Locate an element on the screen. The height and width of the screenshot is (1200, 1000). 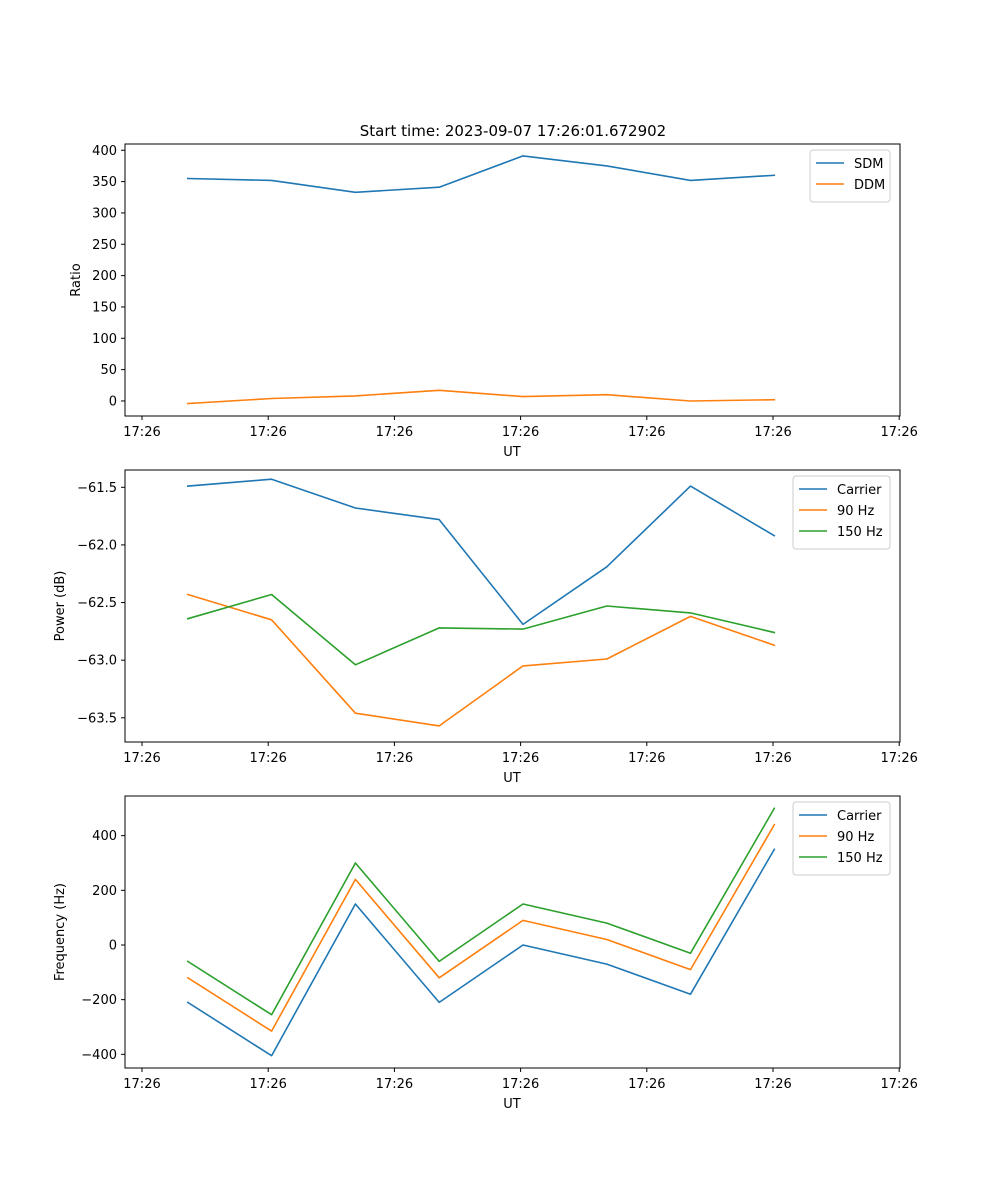
frequency-y-tick-label: 400 is located at coordinates (104, 836).